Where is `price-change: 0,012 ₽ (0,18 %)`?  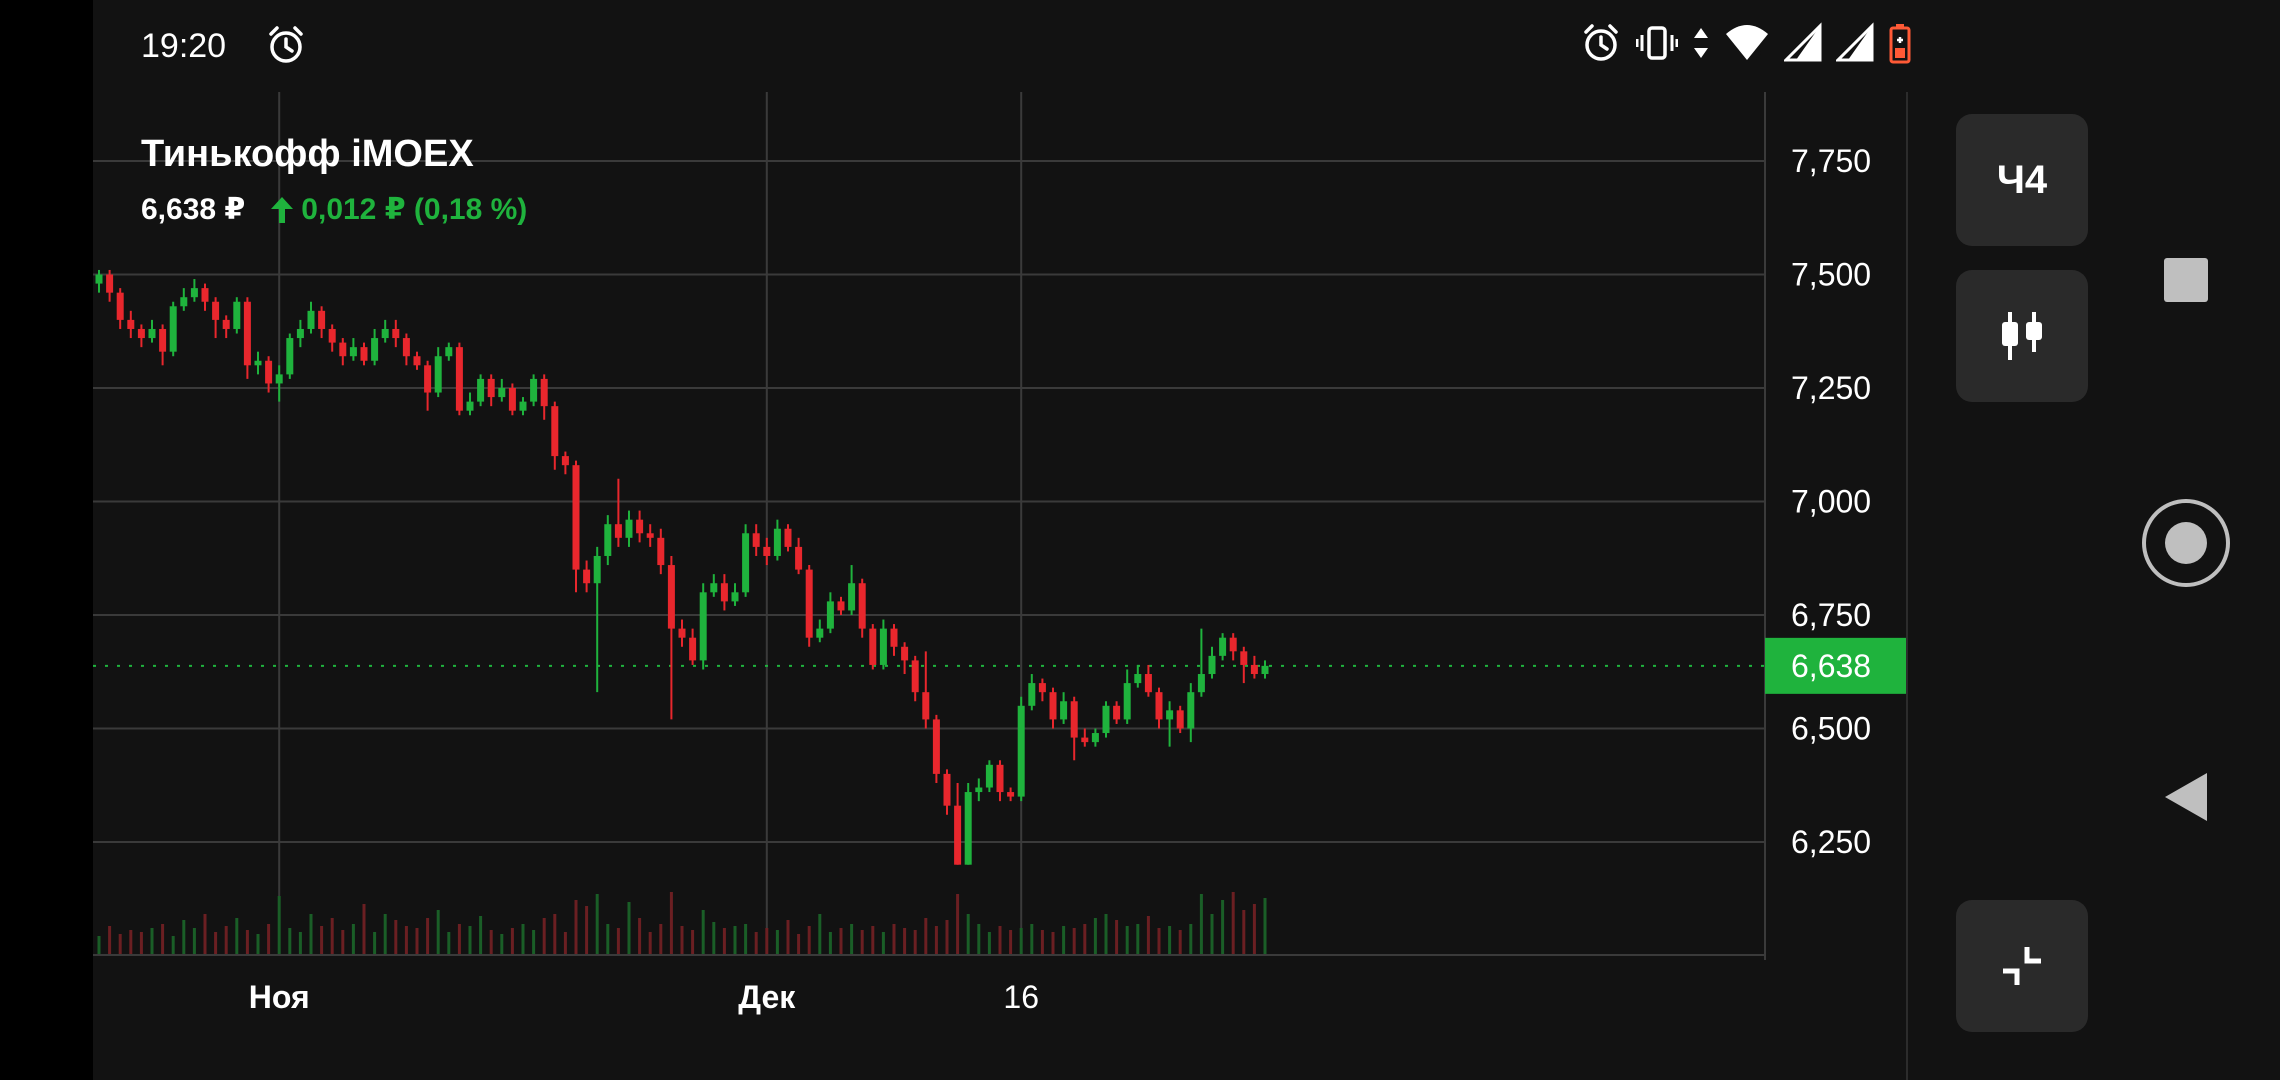 price-change: 0,012 ₽ (0,18 %) is located at coordinates (398, 209).